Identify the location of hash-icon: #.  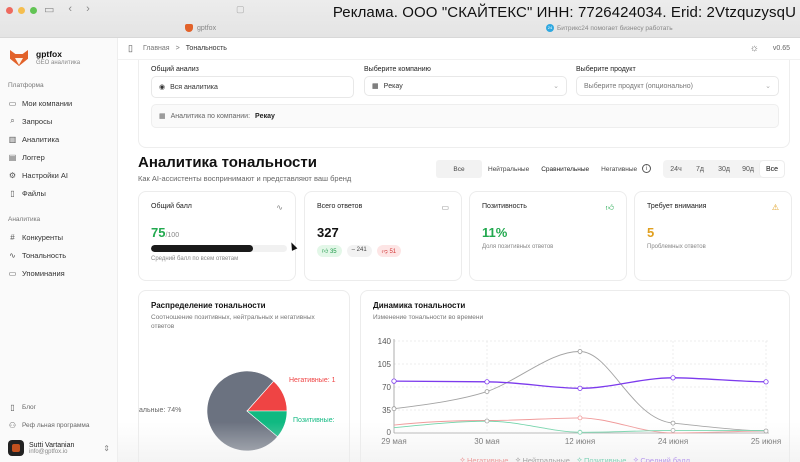
(12, 237).